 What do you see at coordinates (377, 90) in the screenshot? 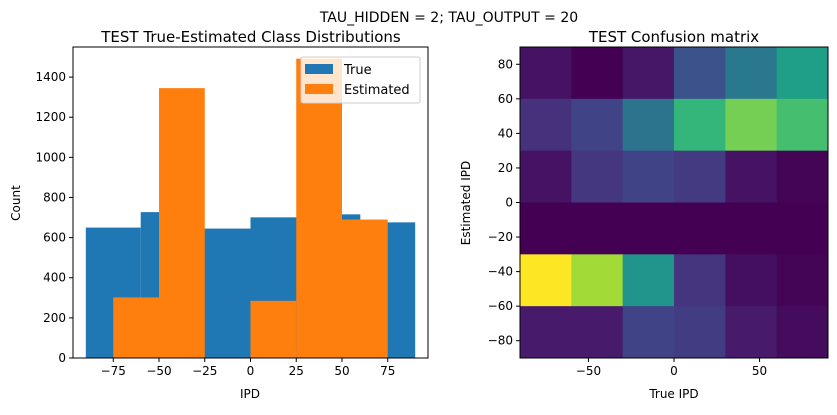
I see `legend-label-estimated: Estimated` at bounding box center [377, 90].